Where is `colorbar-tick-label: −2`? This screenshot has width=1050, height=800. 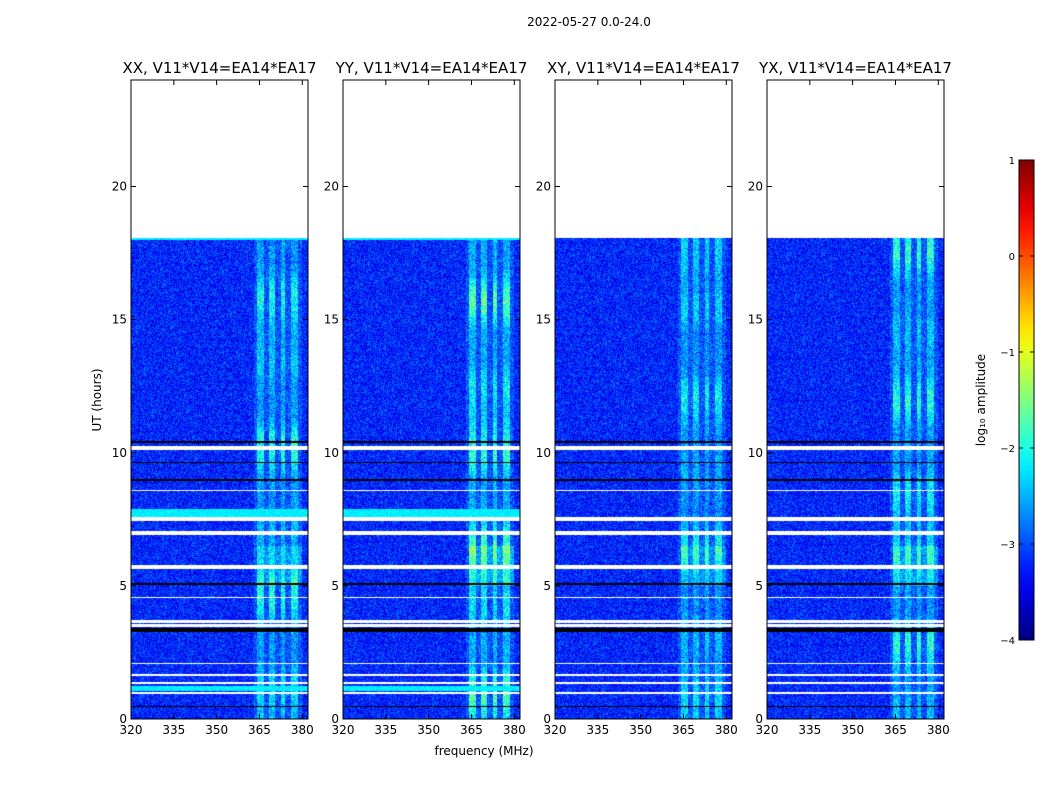
colorbar-tick-label: −2 is located at coordinates (1007, 449).